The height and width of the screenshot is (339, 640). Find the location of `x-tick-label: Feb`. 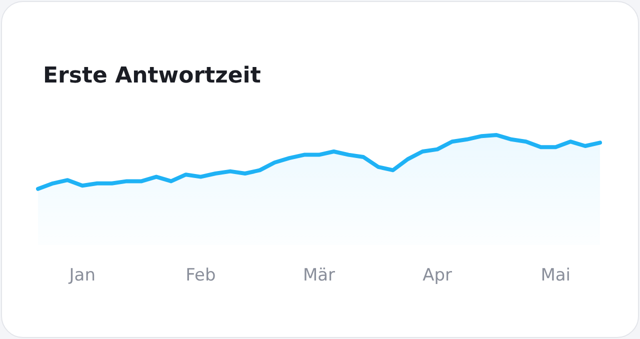

x-tick-label: Feb is located at coordinates (201, 276).